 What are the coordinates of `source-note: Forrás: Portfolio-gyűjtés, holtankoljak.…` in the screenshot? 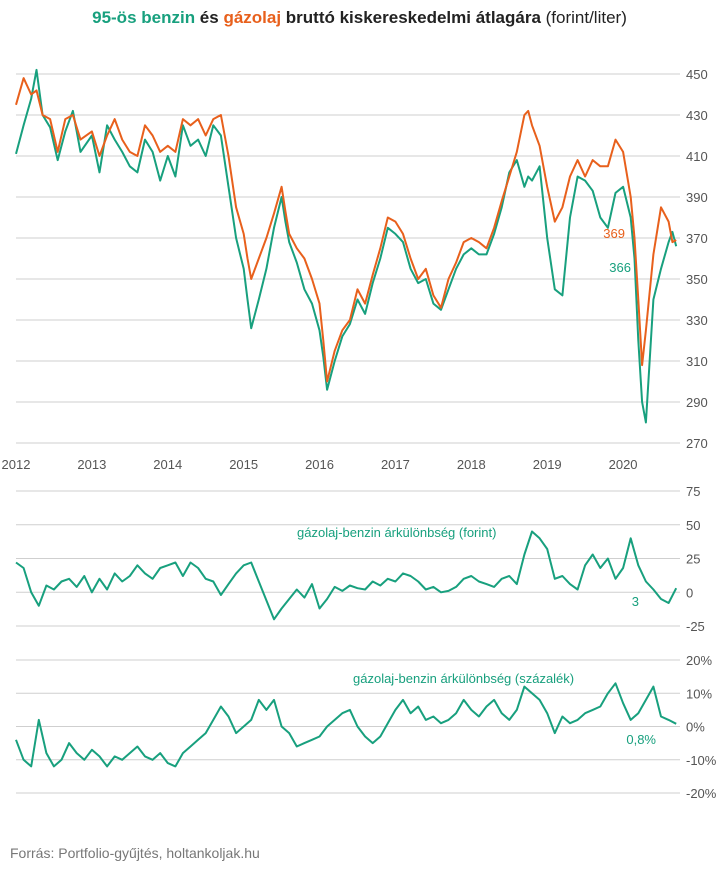 It's located at (135, 853).